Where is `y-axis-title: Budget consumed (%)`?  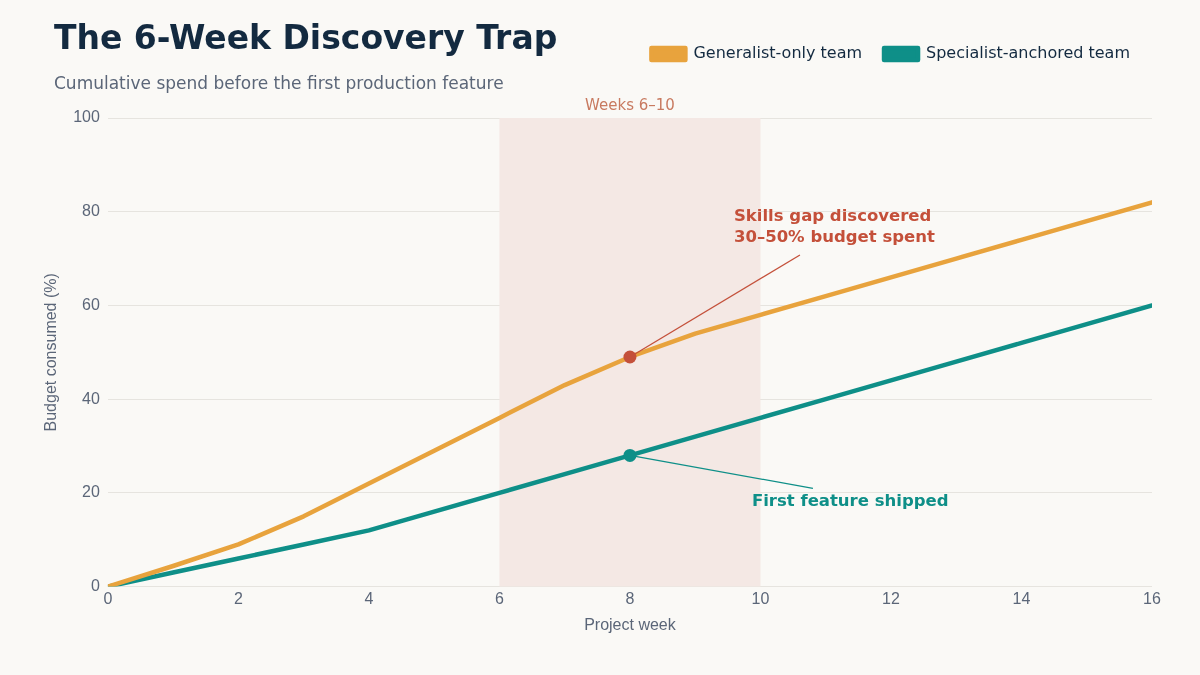
y-axis-title: Budget consumed (%) is located at coordinates (51, 352).